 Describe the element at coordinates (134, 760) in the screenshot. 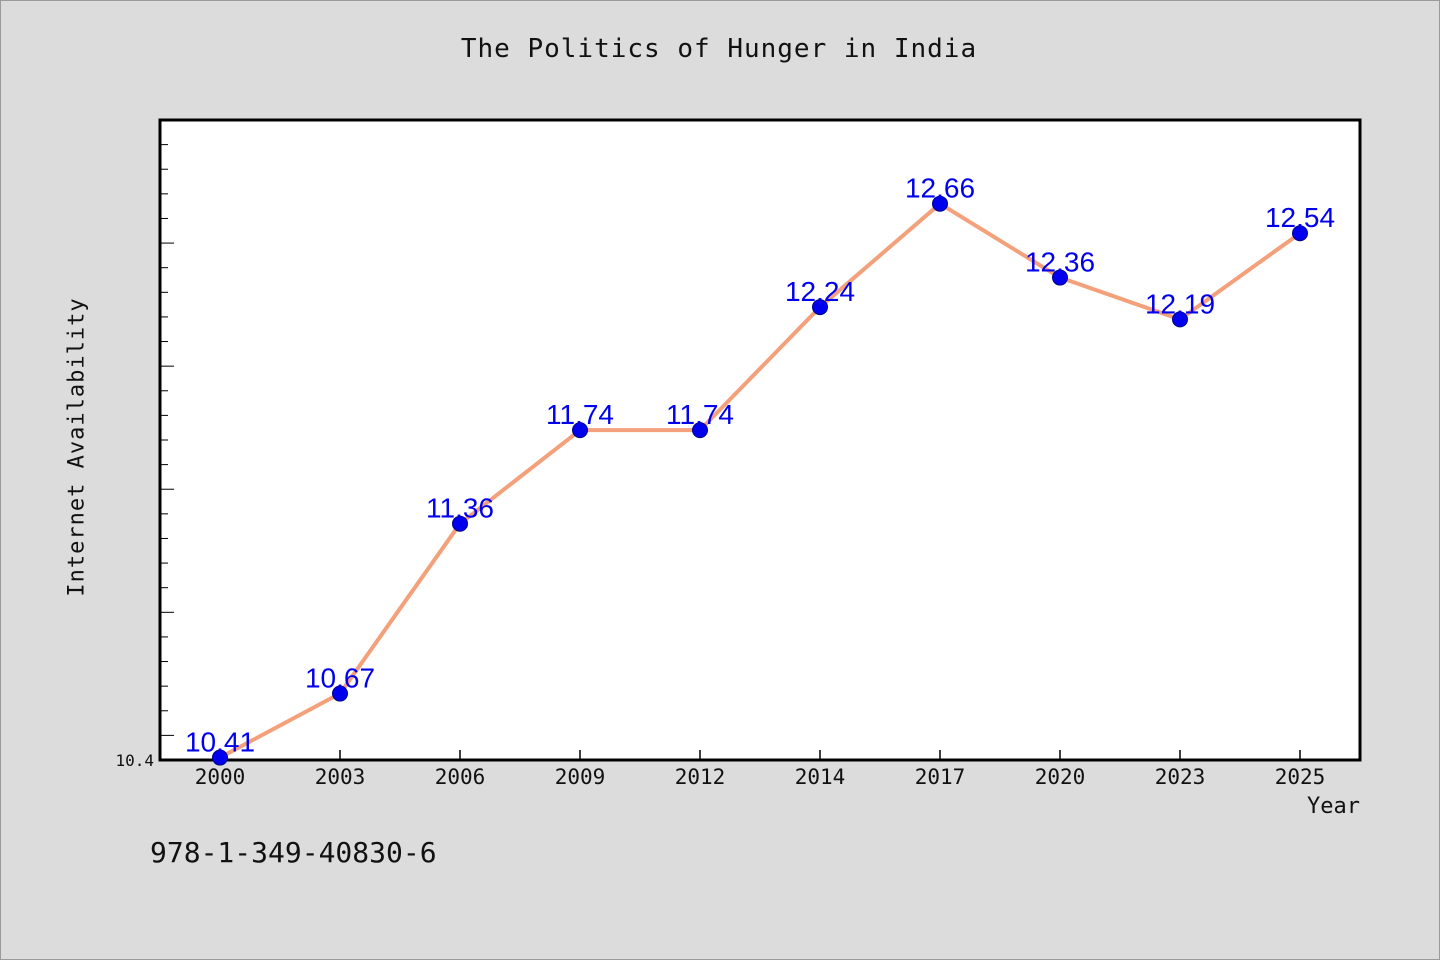

I see `y-tick-label: 10.4` at that location.